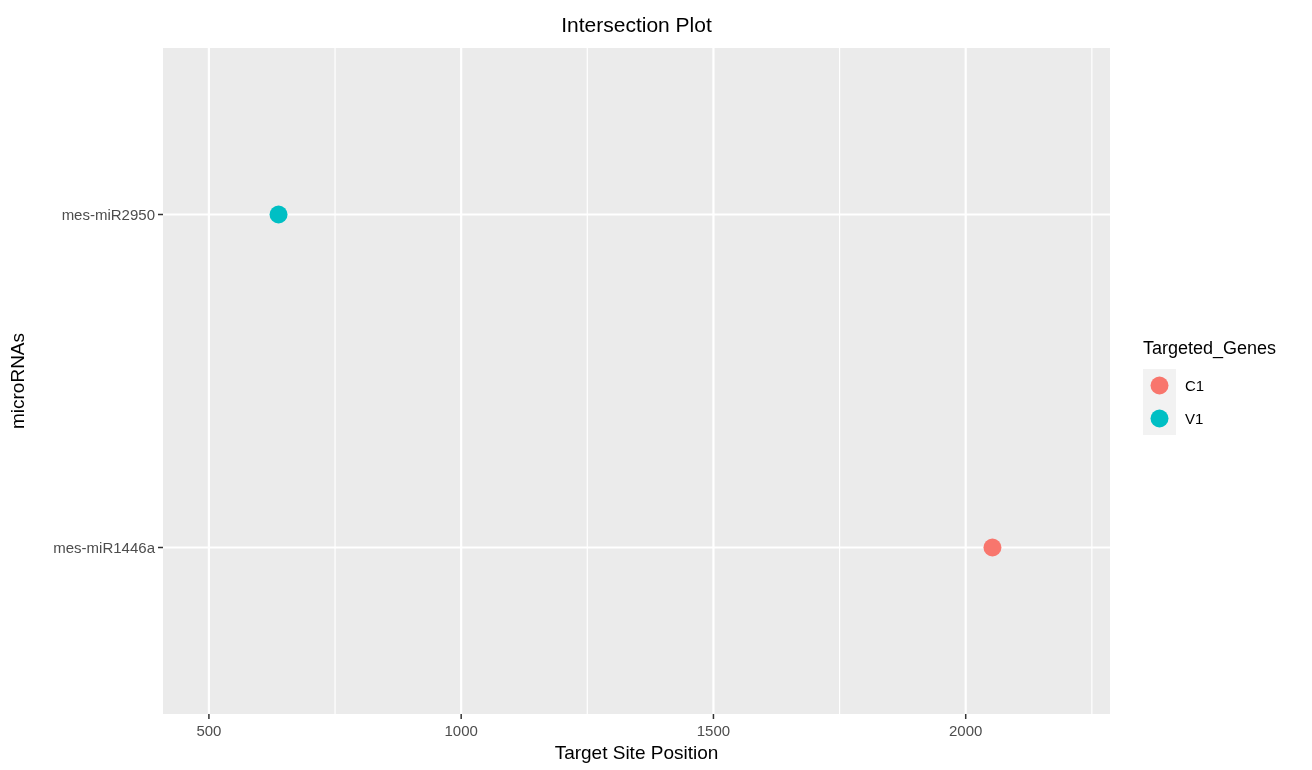  I want to click on x-tick-label: 2000, so click(966, 730).